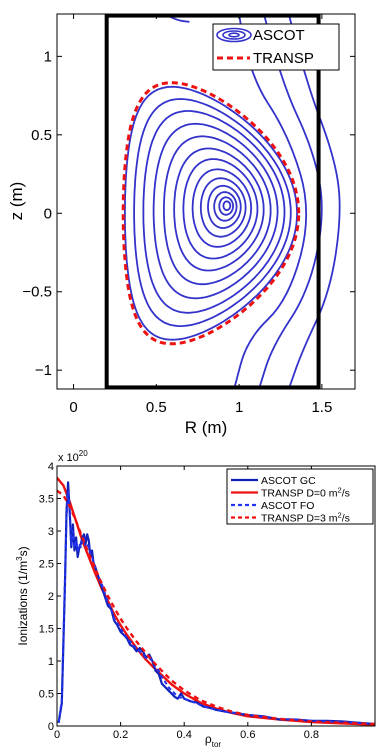 The width and height of the screenshot is (376, 751). I want to click on y-tick-label: 2, so click(51, 597).